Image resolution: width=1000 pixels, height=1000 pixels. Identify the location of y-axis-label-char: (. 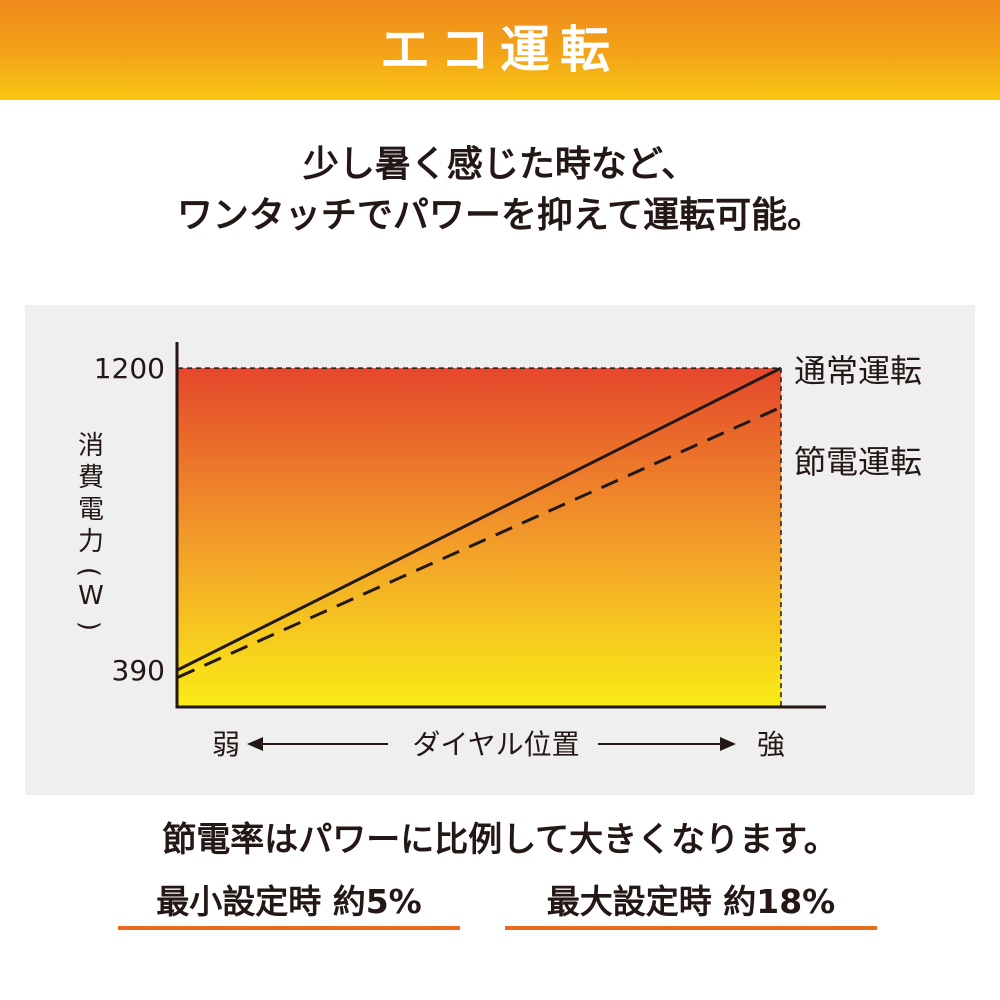
(89, 572).